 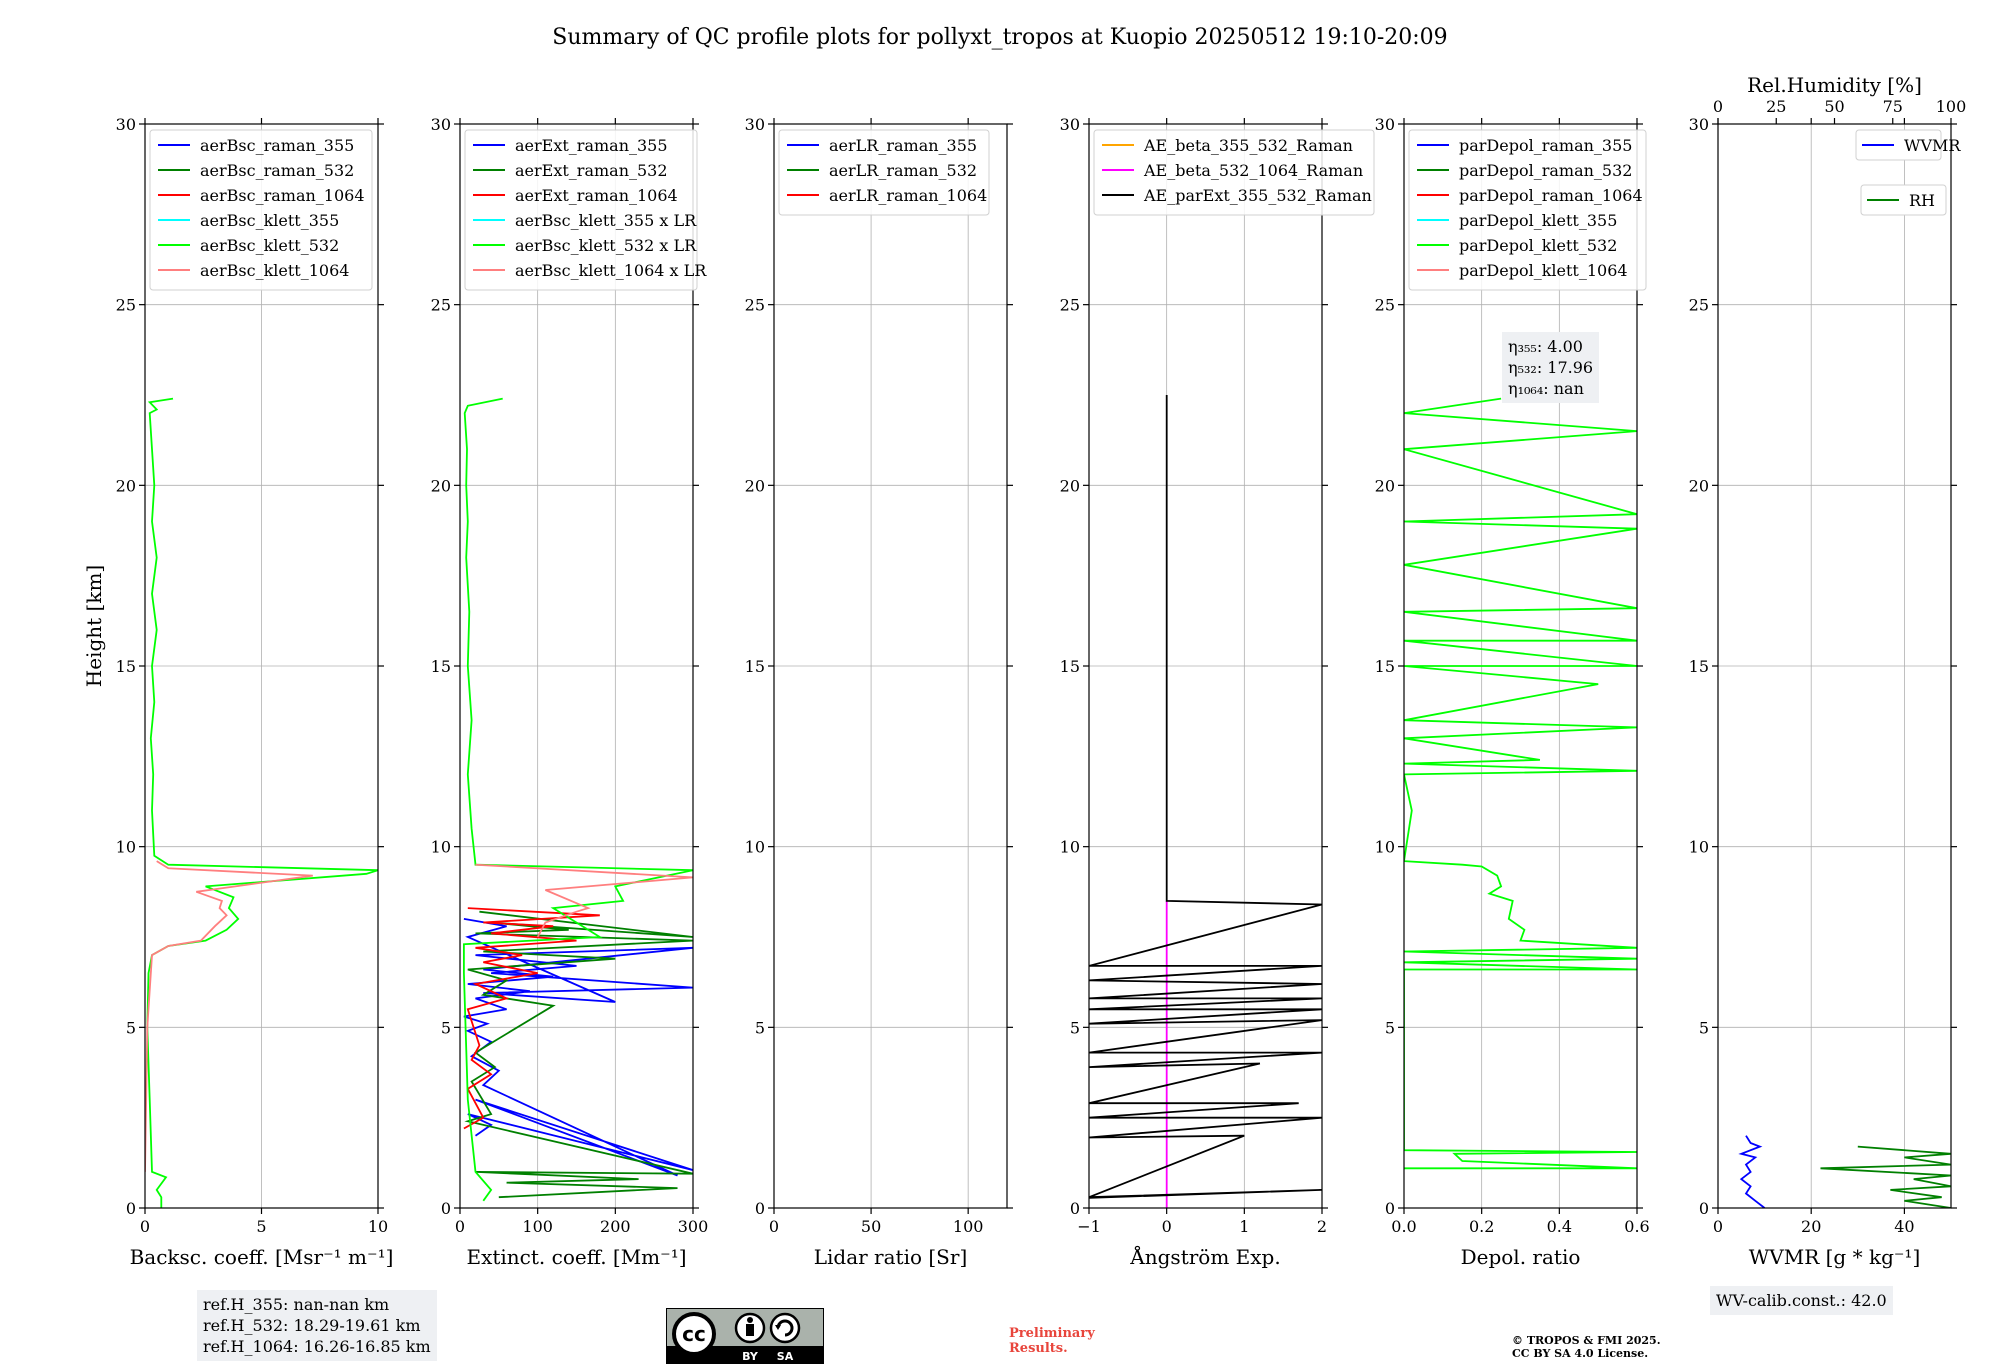 What do you see at coordinates (261, 1226) in the screenshot?
I see `x-tick-label: 5` at bounding box center [261, 1226].